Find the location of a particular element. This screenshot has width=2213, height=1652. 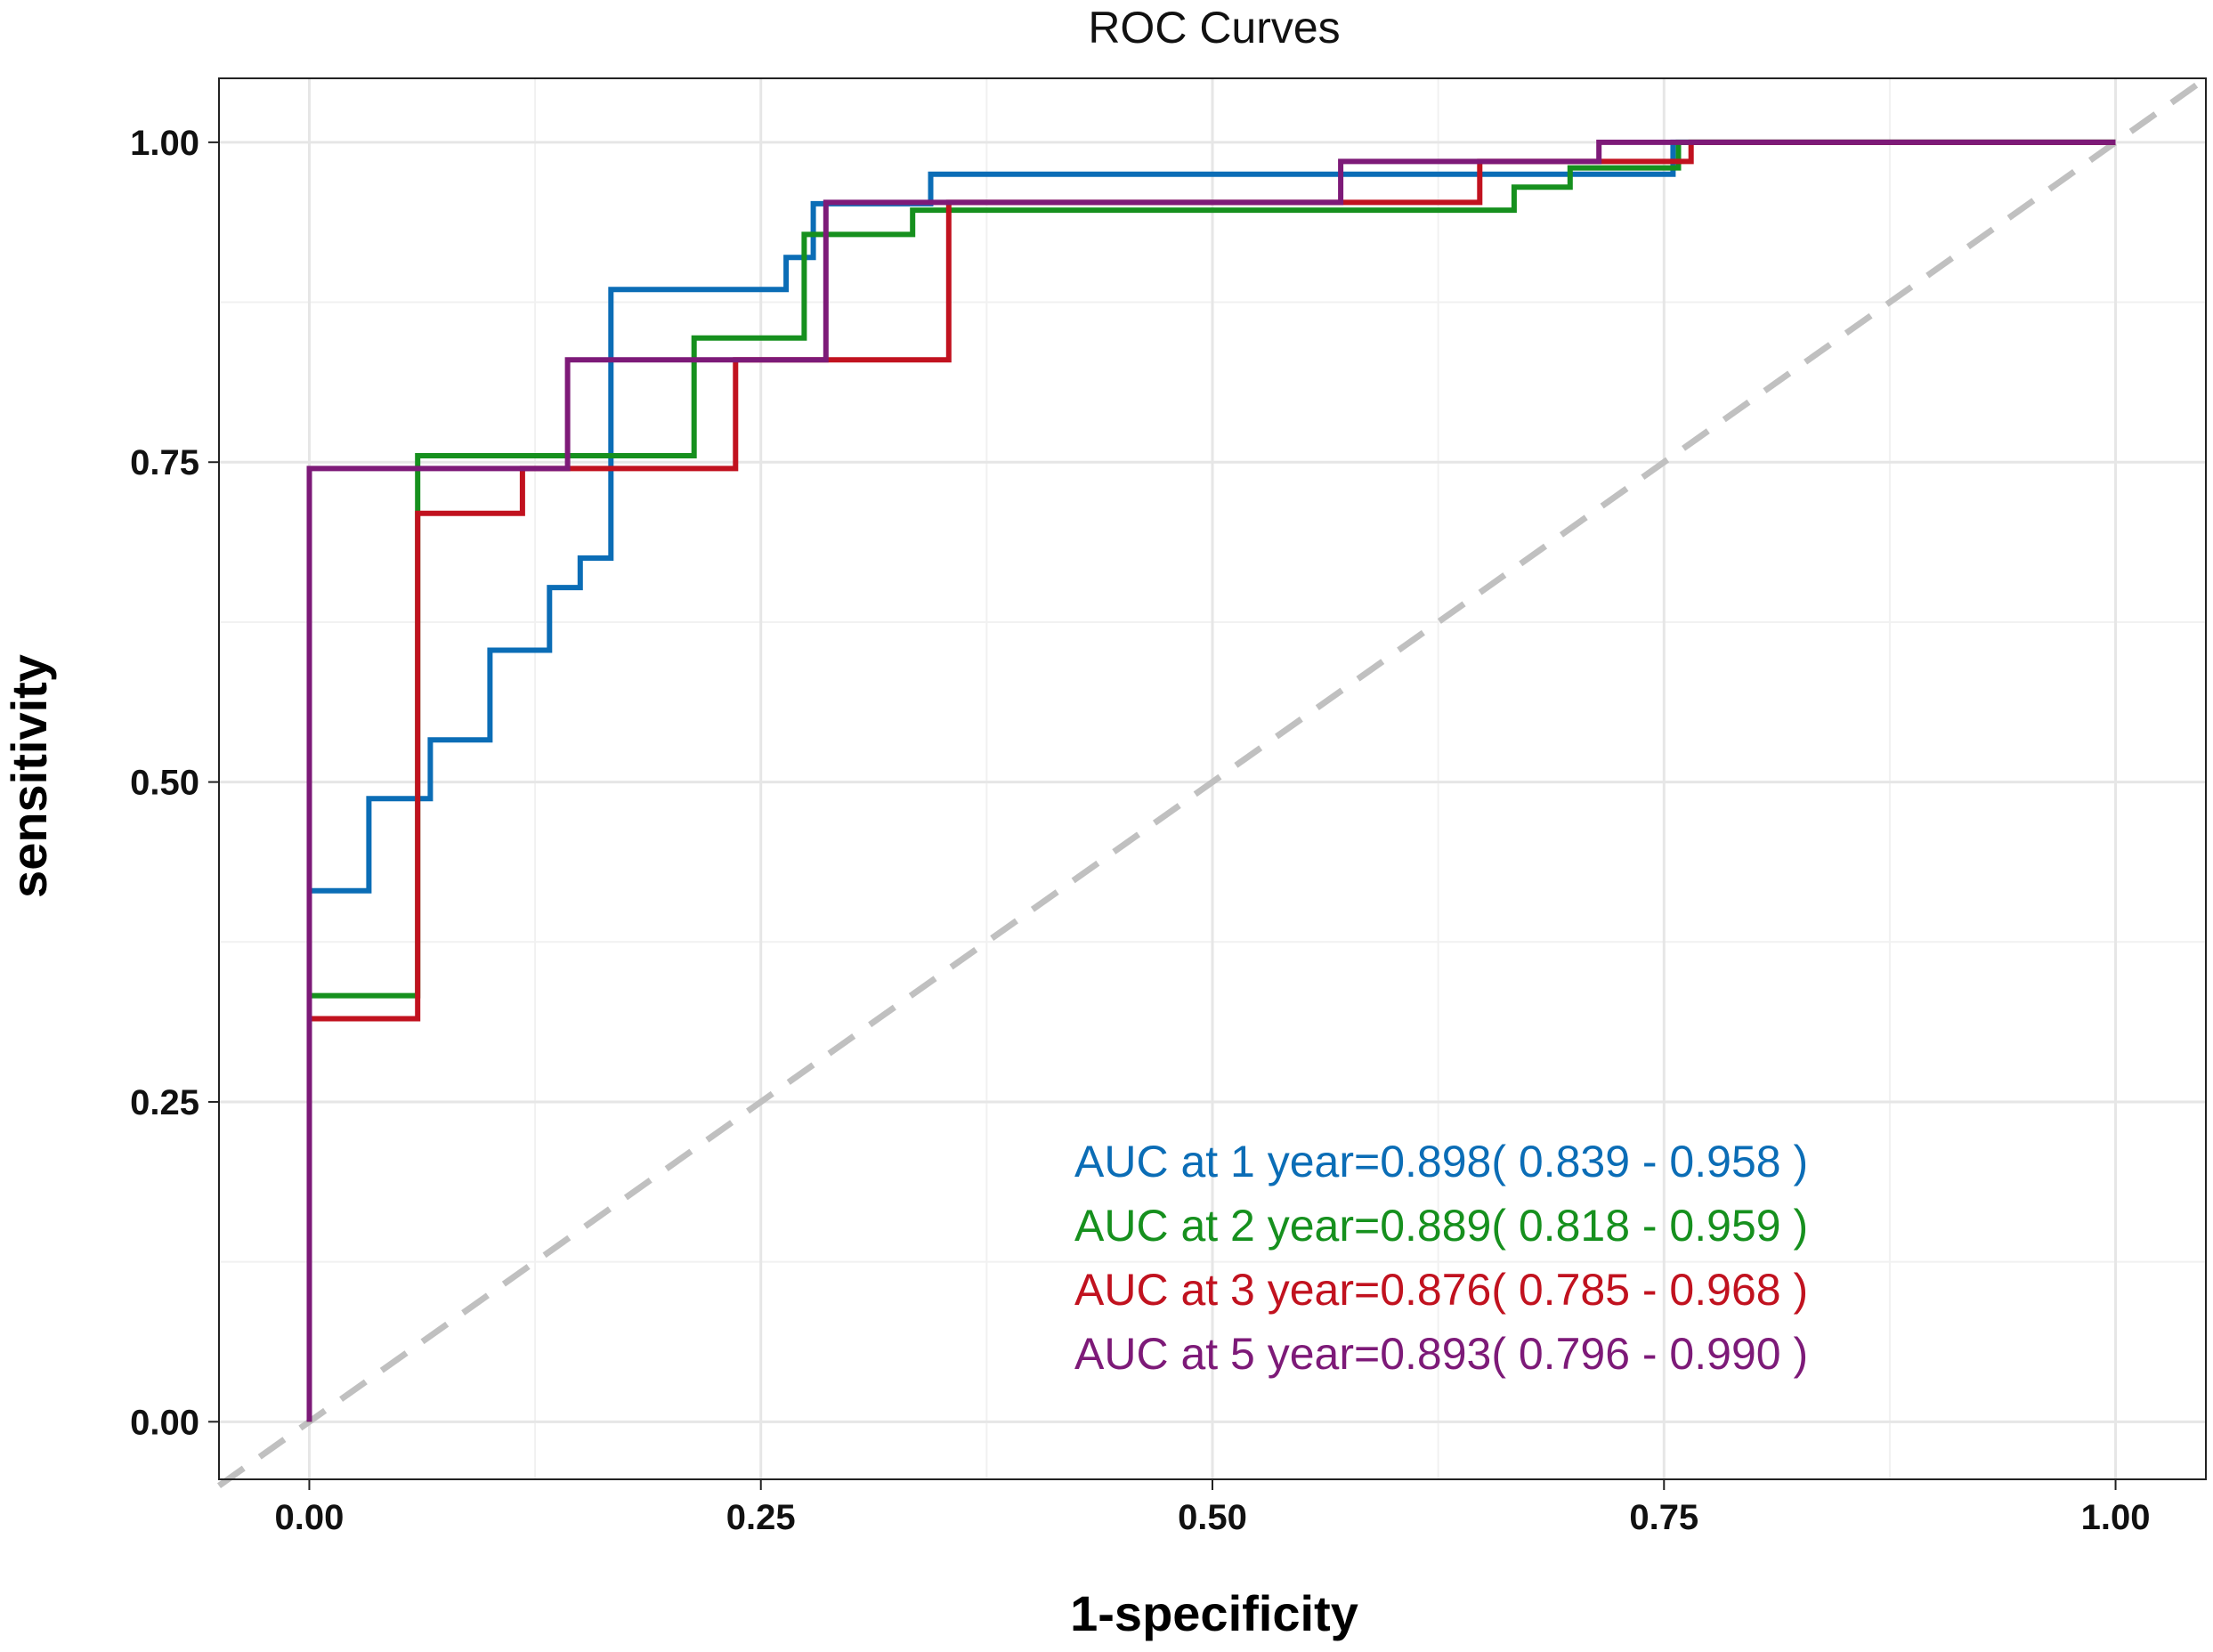

auc-annotation-3: AUC at 3 year=0.876( 0.785 - 0.968 ) is located at coordinates (1441, 1290).